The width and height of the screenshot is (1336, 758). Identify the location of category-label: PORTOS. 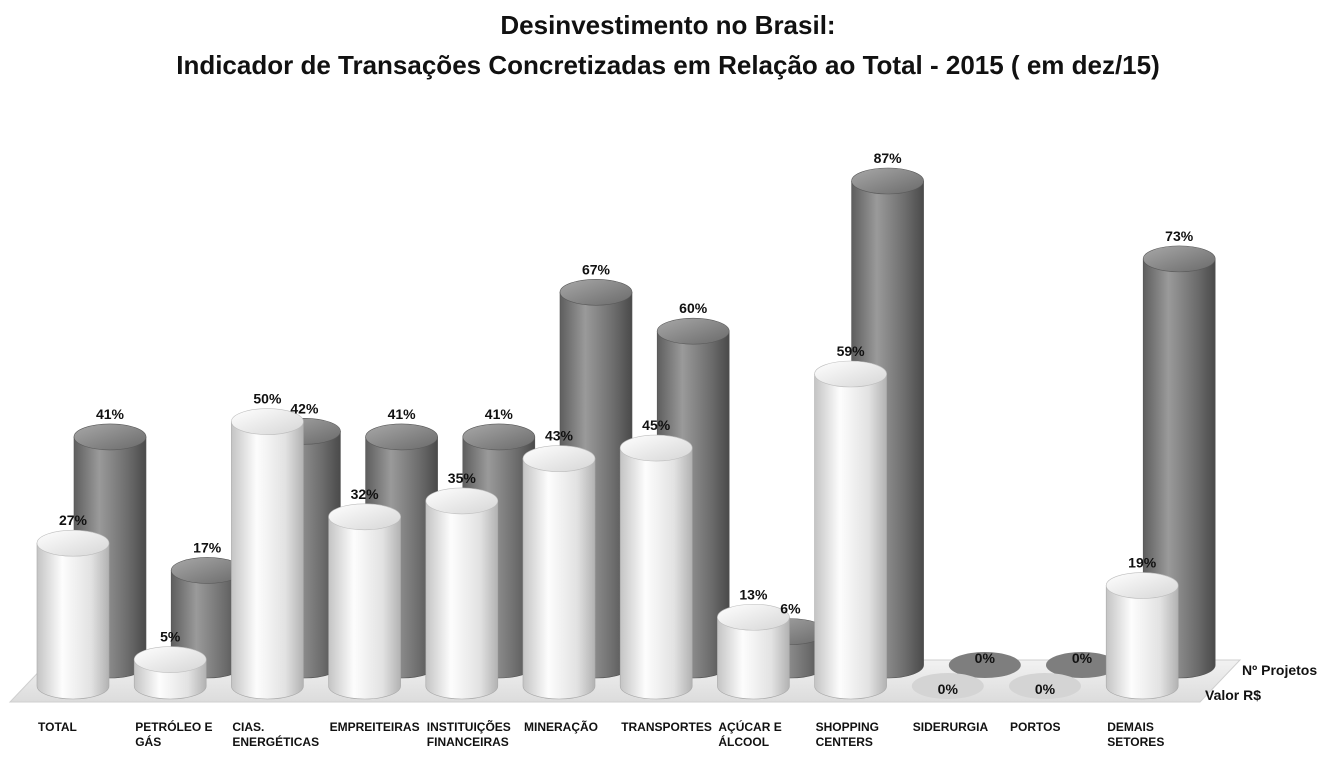
(1035, 727).